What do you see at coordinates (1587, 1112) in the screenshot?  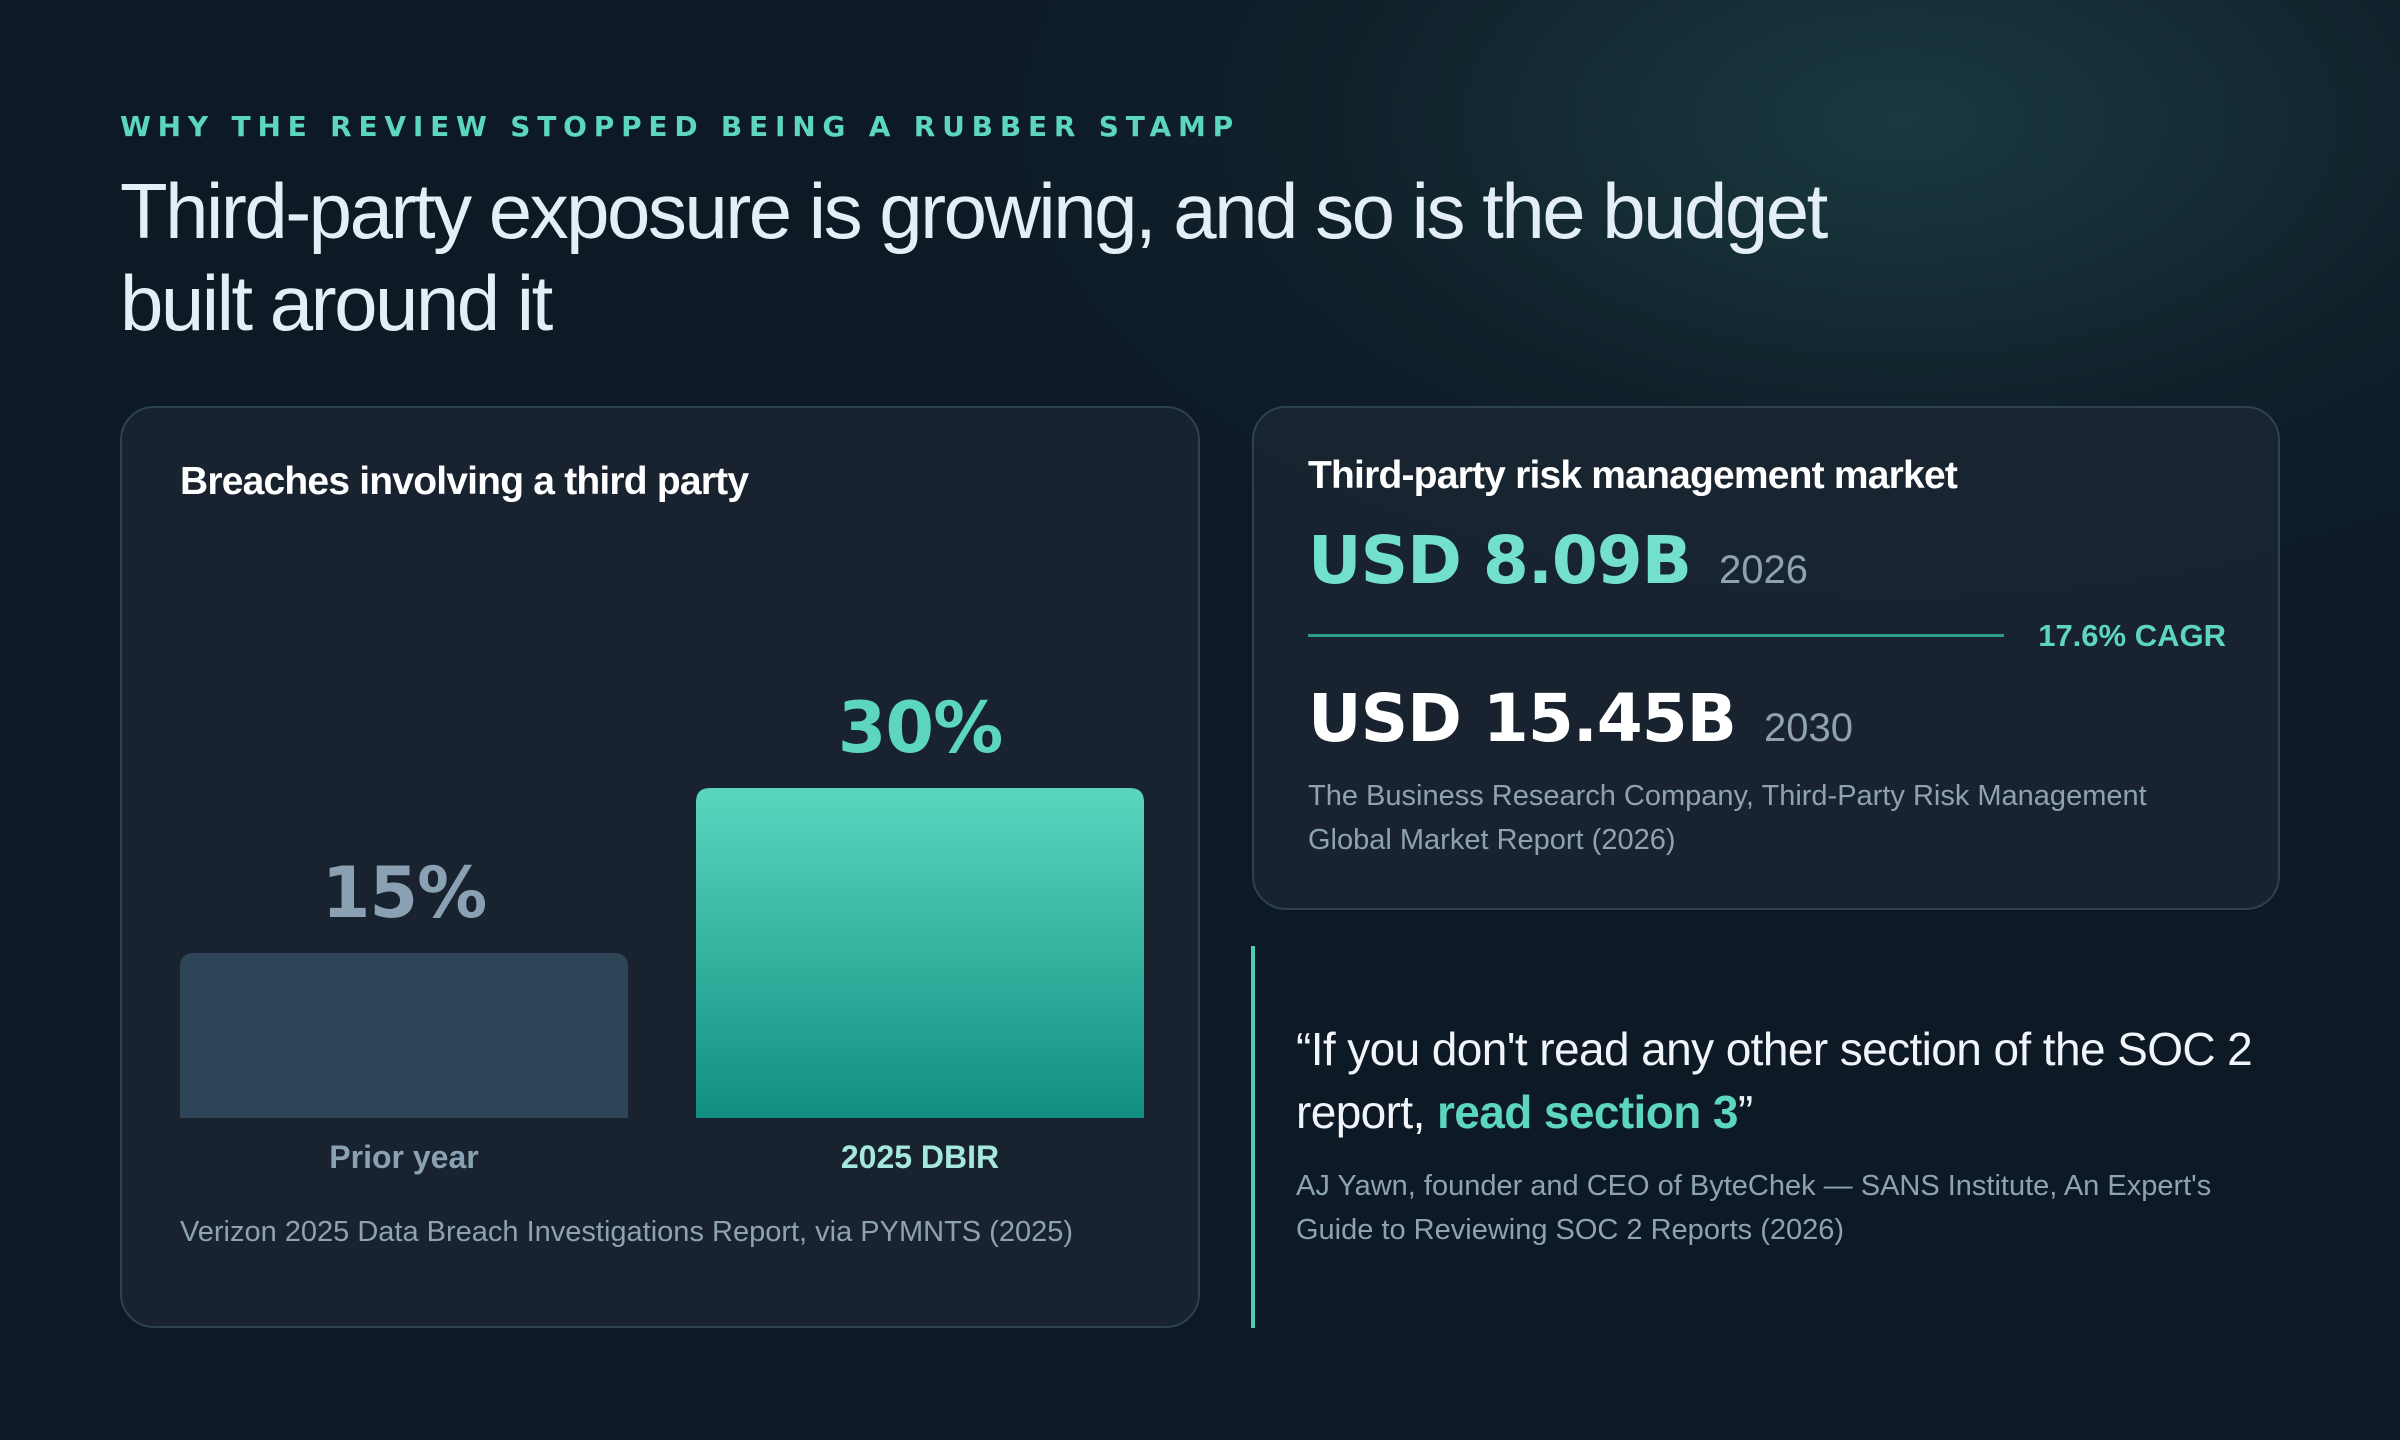 I see `quote-highlight: read section 3` at bounding box center [1587, 1112].